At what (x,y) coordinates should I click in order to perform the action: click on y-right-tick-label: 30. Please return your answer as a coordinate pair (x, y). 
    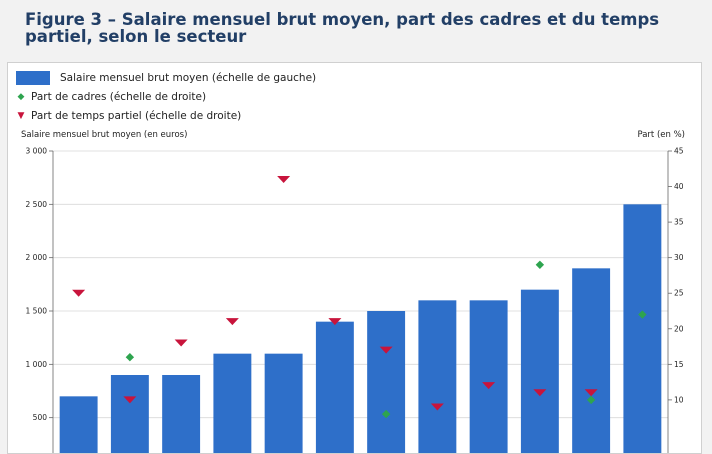
    Looking at the image, I should click on (679, 257).